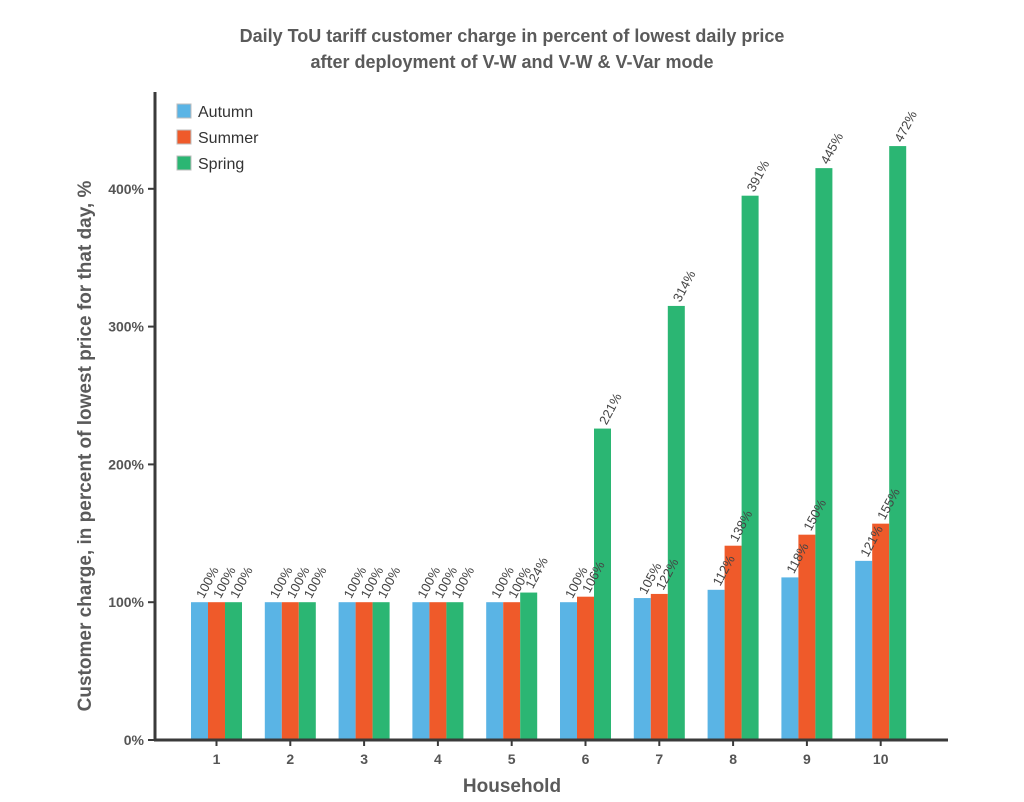  I want to click on x-axis-label: Household, so click(512, 786).